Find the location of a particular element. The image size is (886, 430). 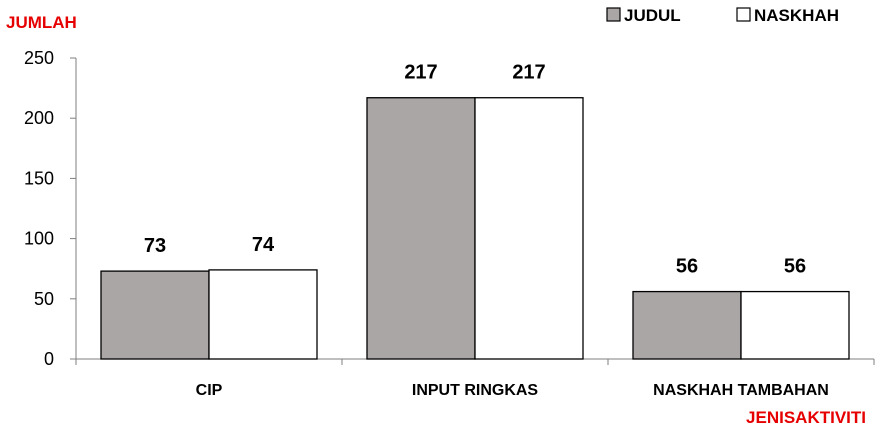

y-tick-label: 50 is located at coordinates (44, 299).